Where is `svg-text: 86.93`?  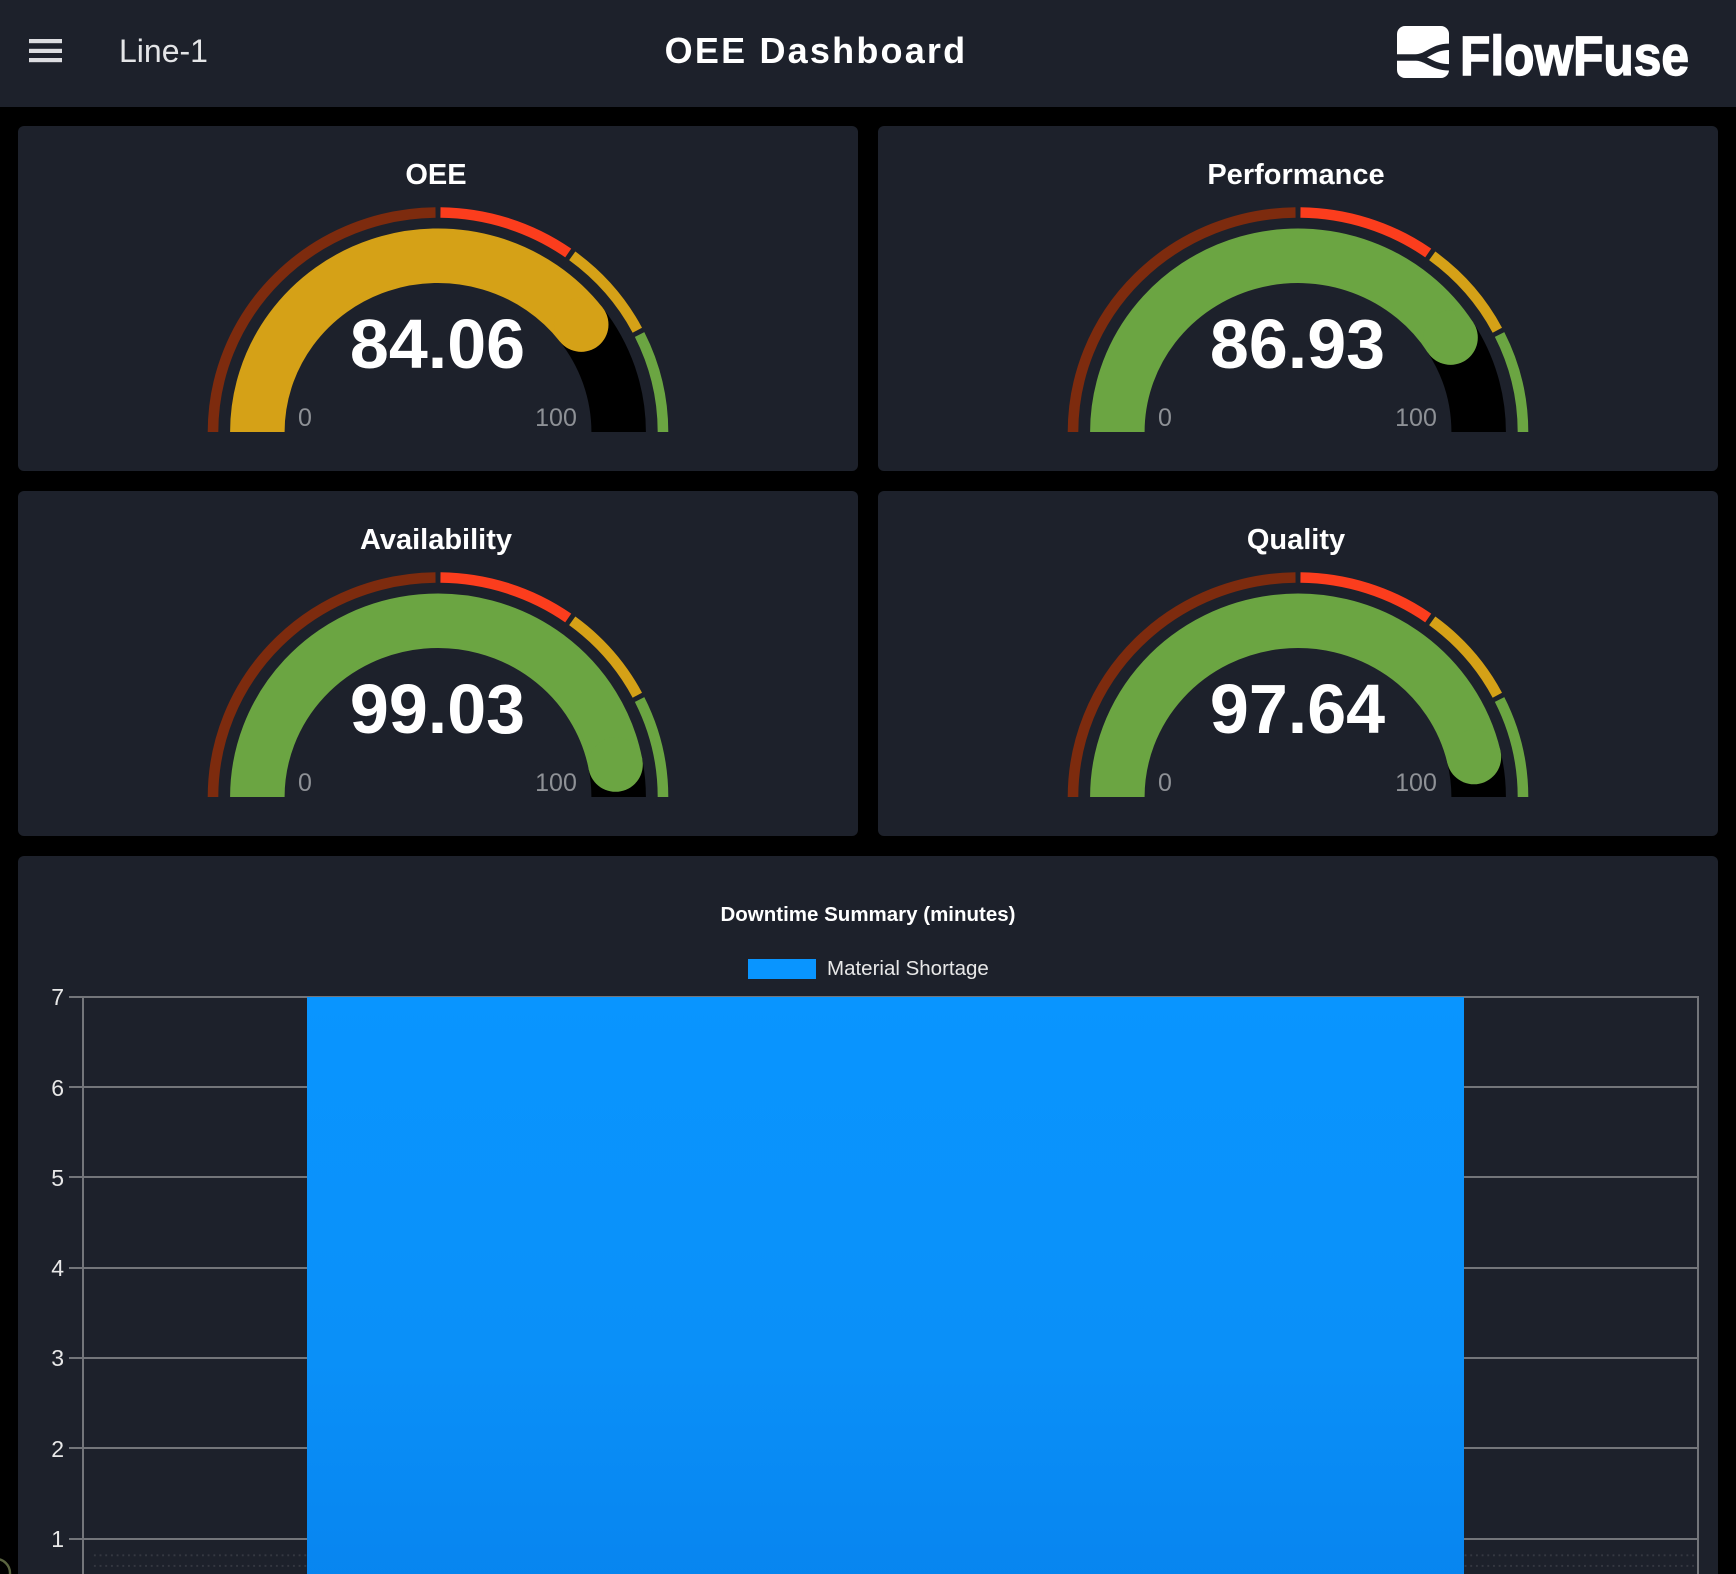 svg-text: 86.93 is located at coordinates (1297, 344).